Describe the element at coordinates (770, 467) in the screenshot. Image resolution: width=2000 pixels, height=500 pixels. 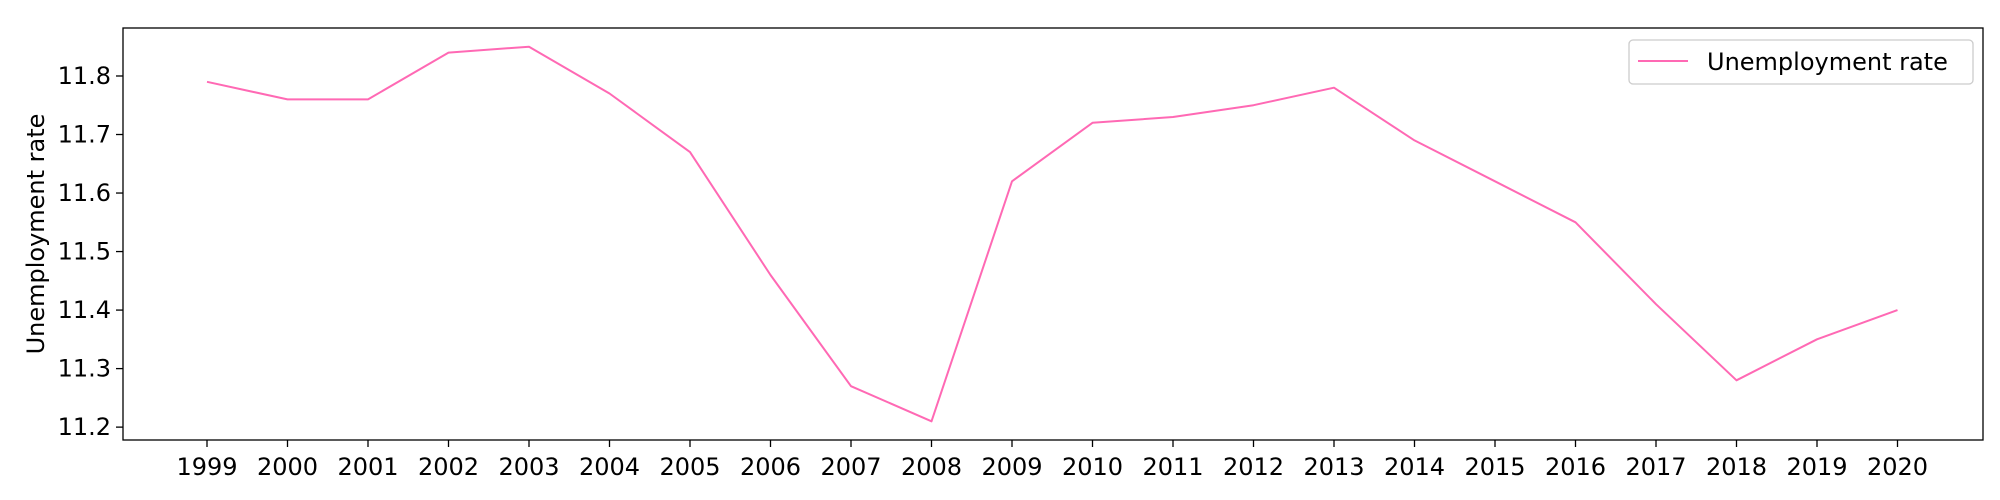
I see `x-tick-label: 2006` at that location.